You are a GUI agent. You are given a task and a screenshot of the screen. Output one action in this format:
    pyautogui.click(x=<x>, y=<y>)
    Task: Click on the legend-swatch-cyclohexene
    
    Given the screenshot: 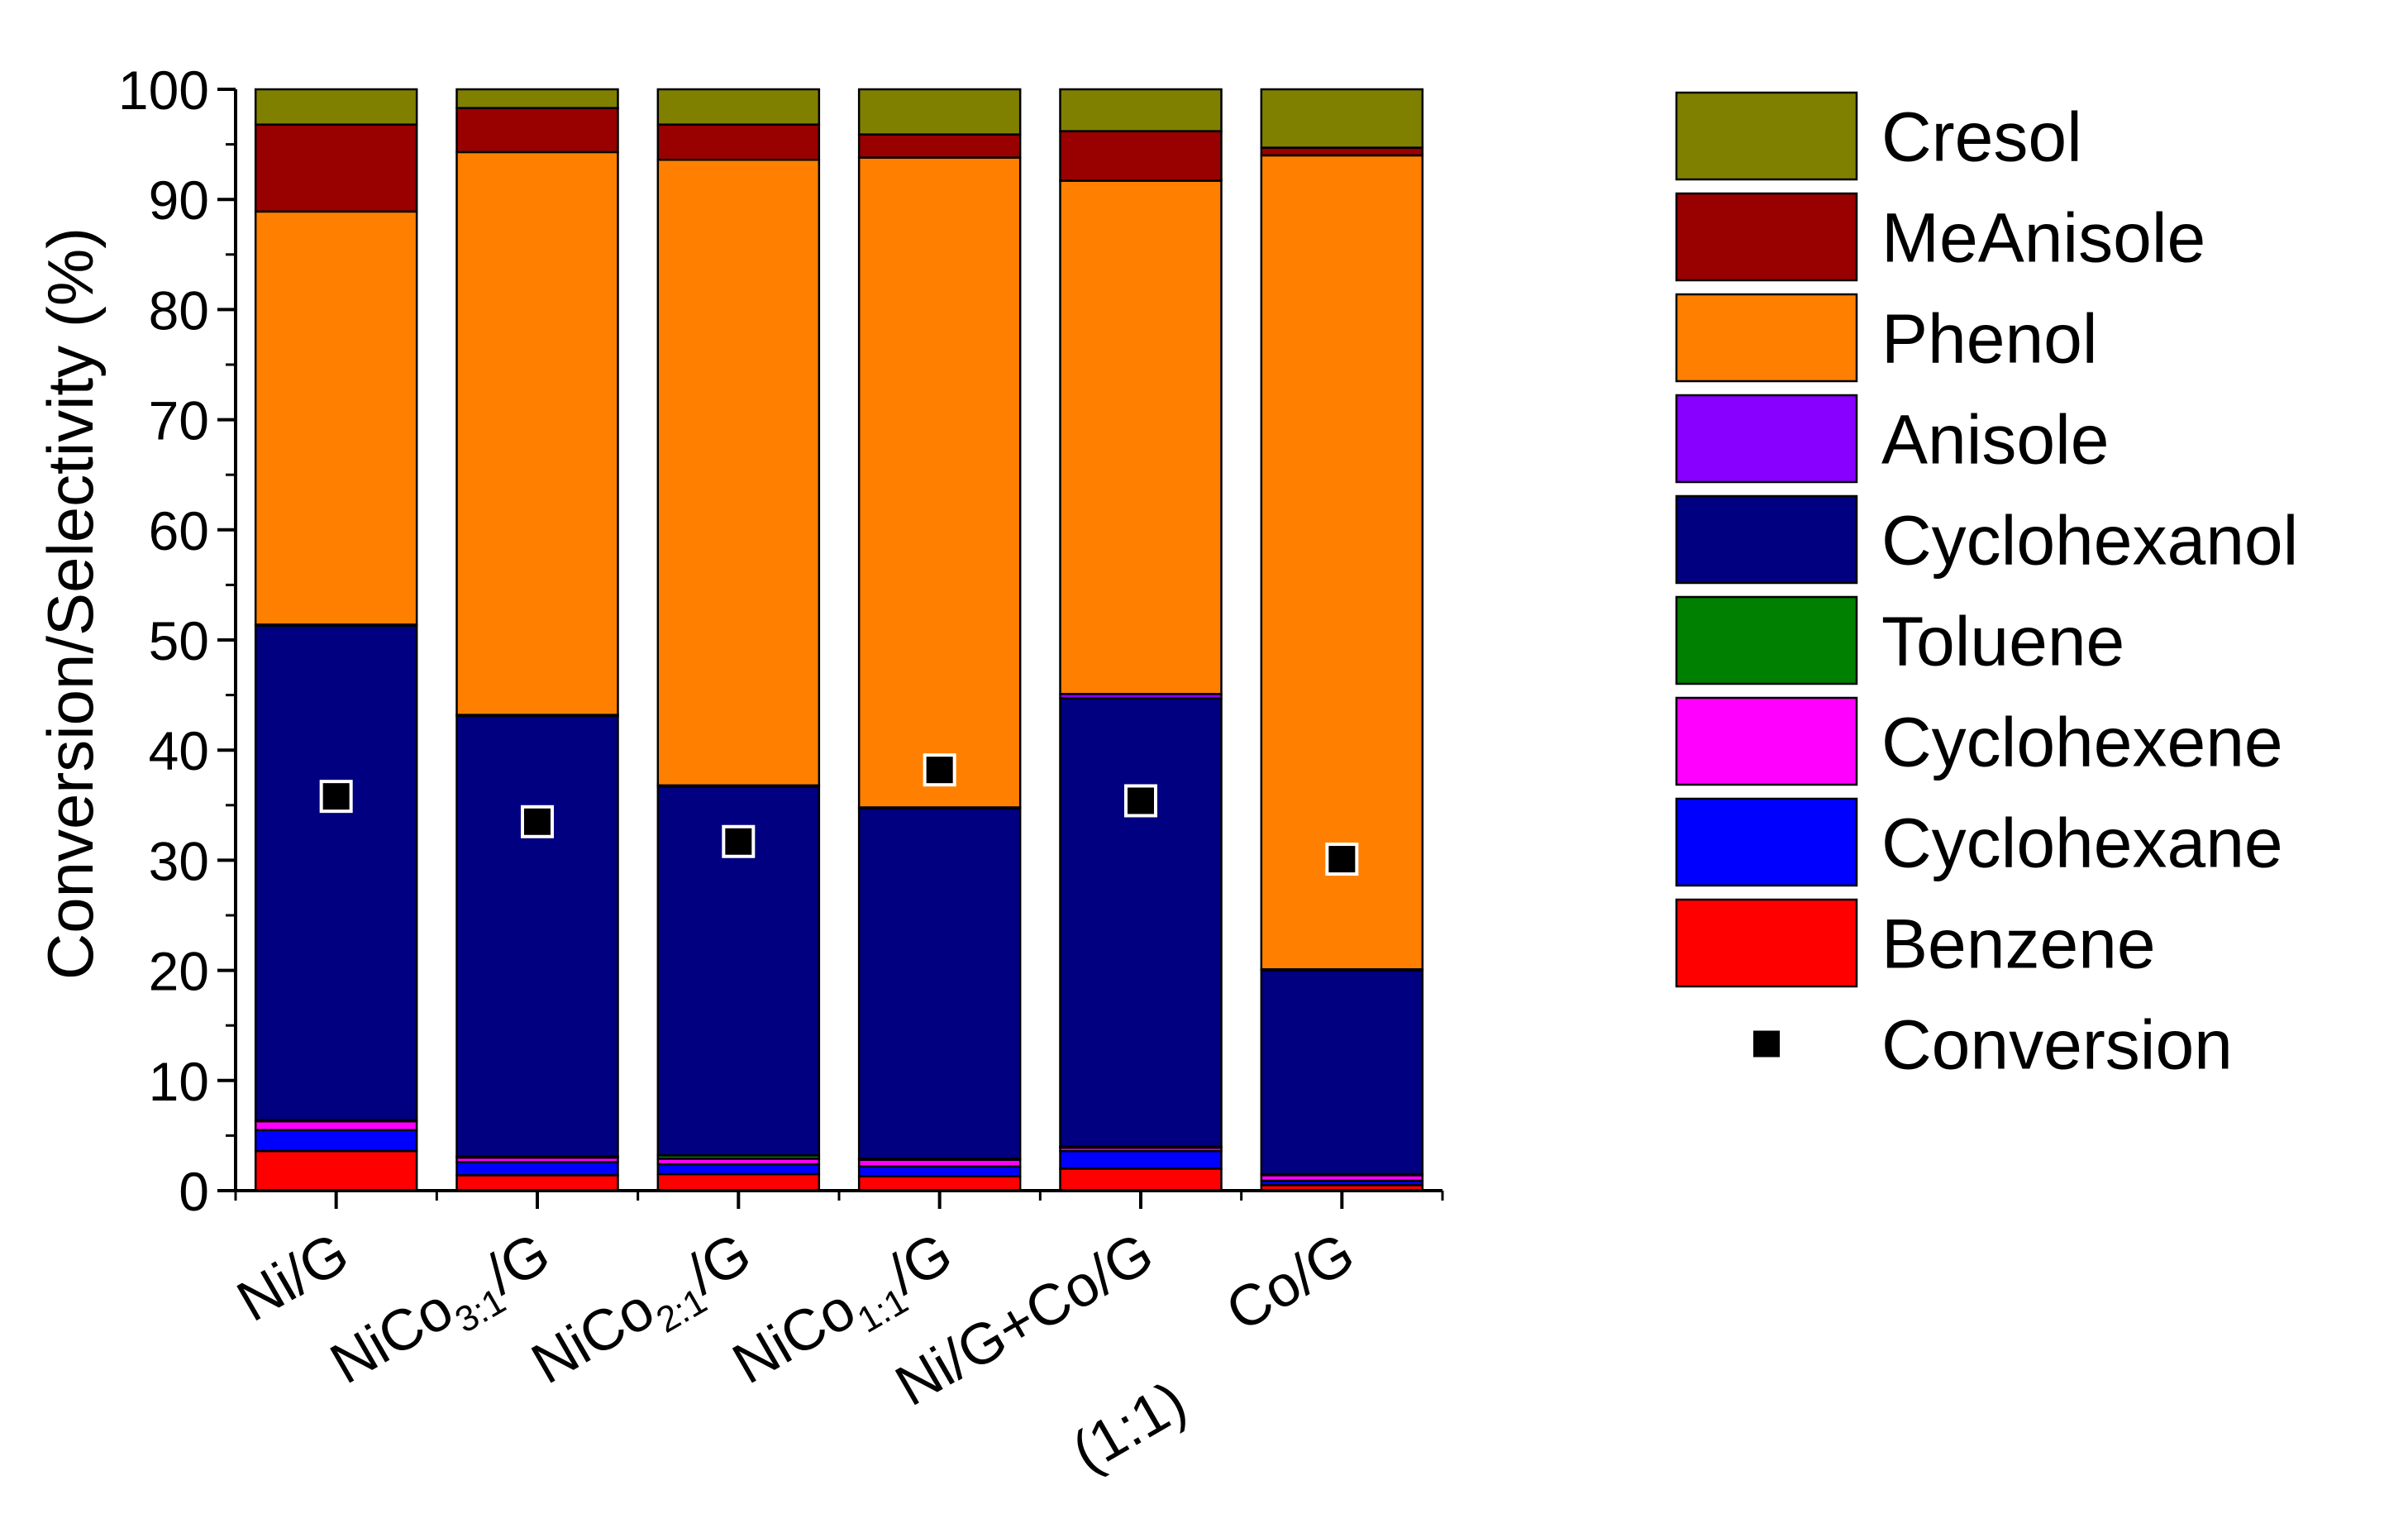 What is the action you would take?
    pyautogui.click(x=1766, y=741)
    